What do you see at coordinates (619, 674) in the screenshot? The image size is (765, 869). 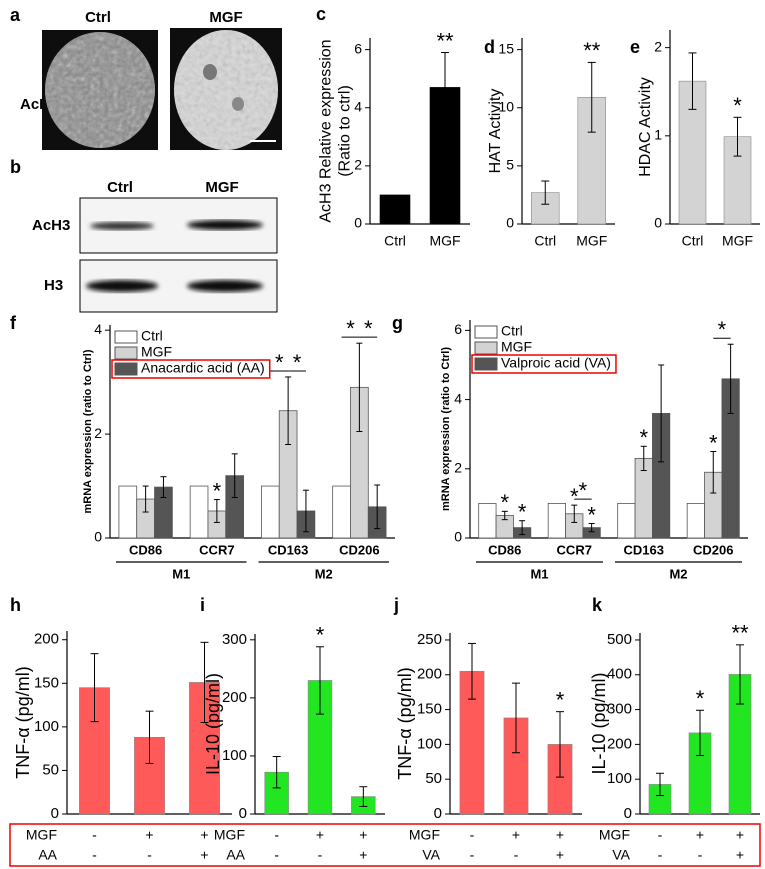 I see `y-tick-label: 400` at bounding box center [619, 674].